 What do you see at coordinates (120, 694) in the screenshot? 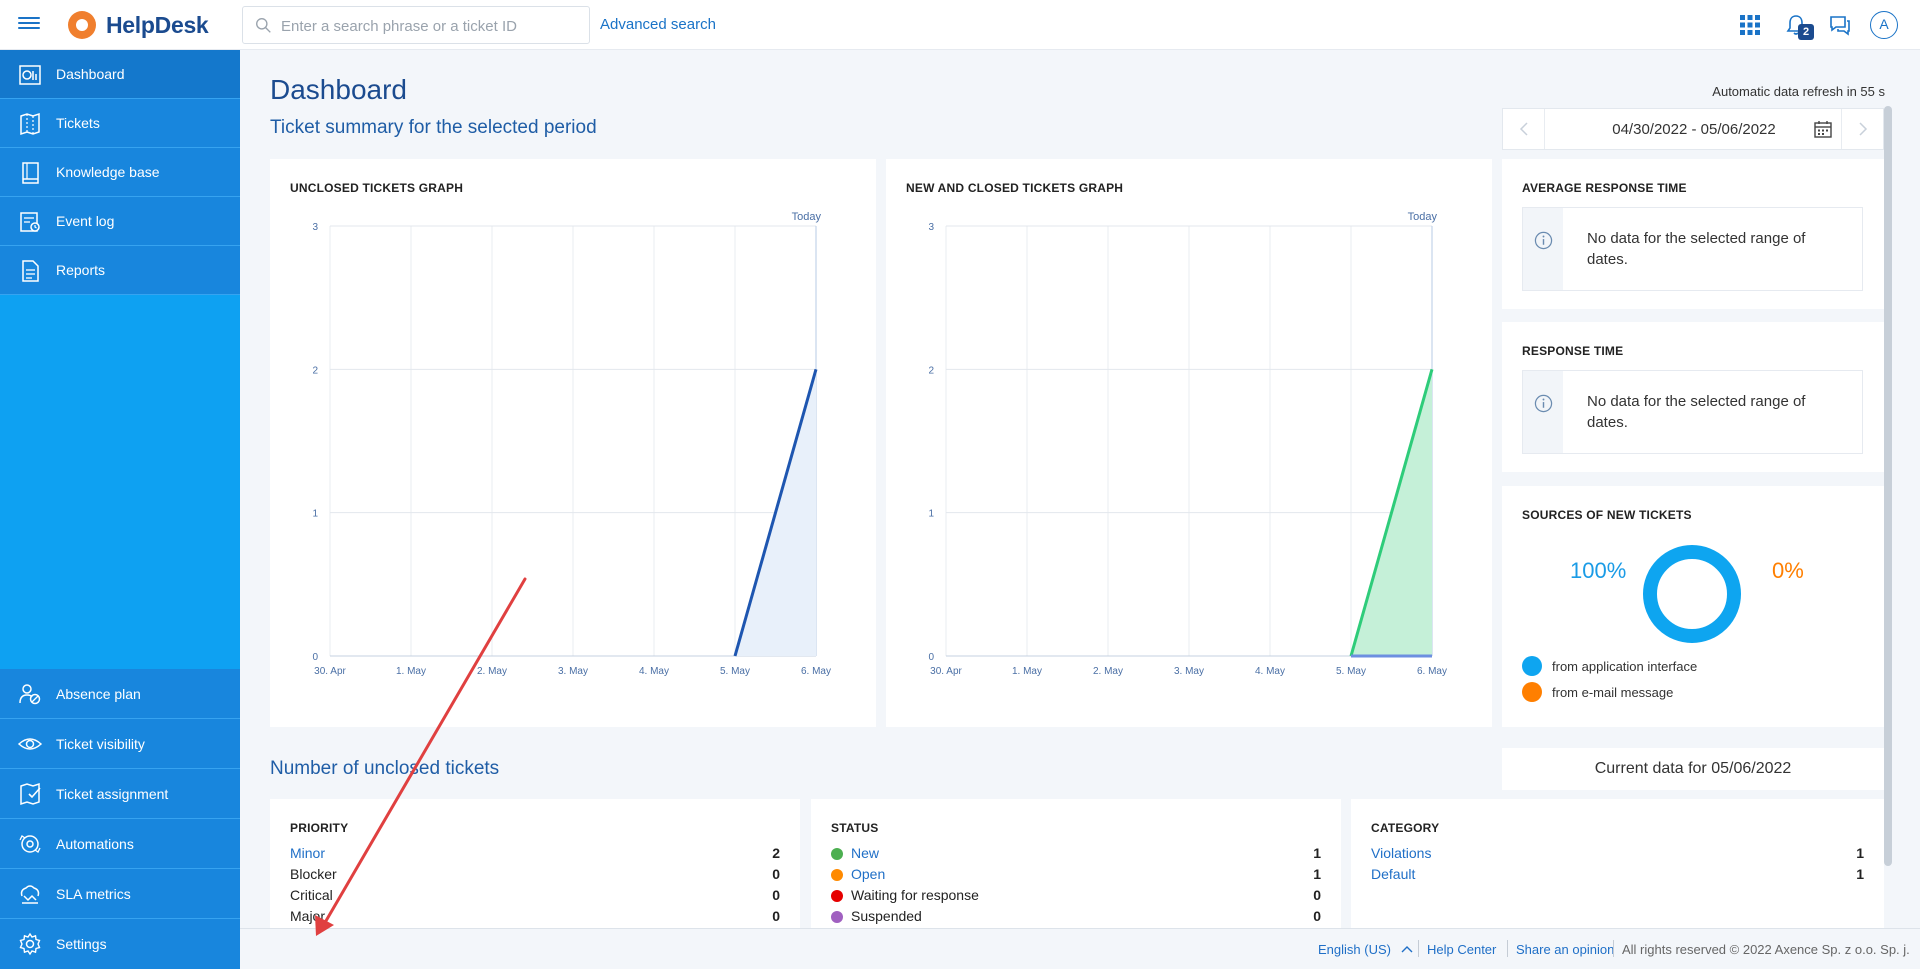
I see `sidebar-item-absence-plan: Absence plan` at bounding box center [120, 694].